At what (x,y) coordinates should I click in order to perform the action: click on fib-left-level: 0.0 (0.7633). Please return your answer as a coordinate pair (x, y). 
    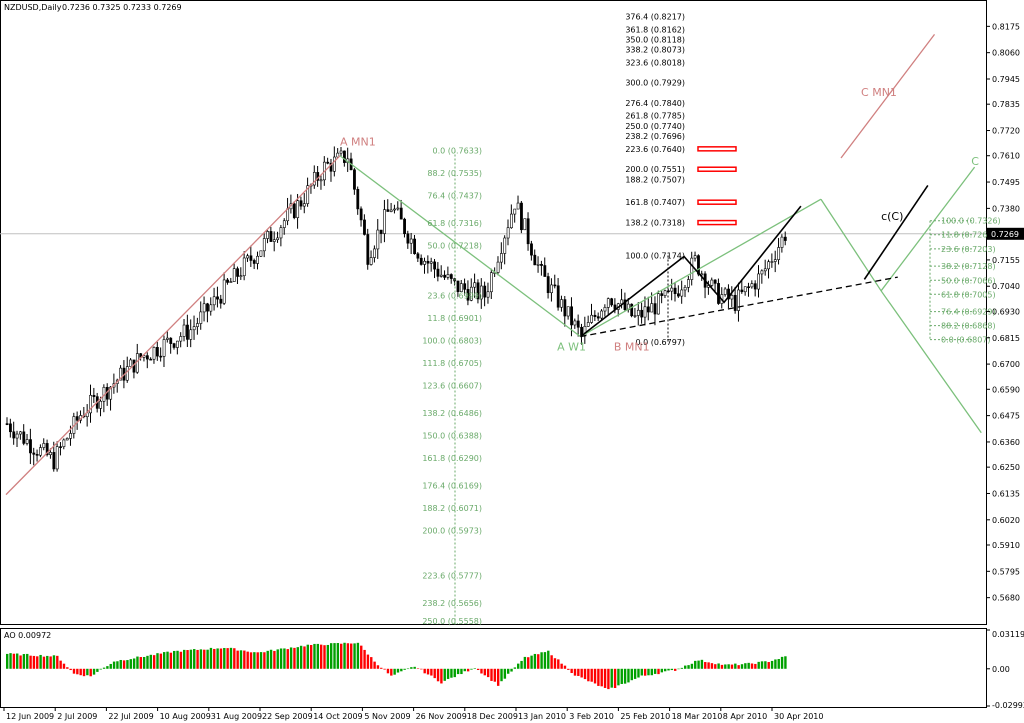
    Looking at the image, I should click on (458, 150).